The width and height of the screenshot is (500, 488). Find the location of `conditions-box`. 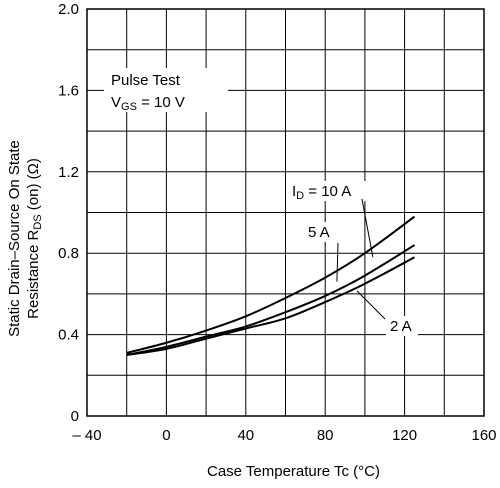

conditions-box is located at coordinates (166, 90).